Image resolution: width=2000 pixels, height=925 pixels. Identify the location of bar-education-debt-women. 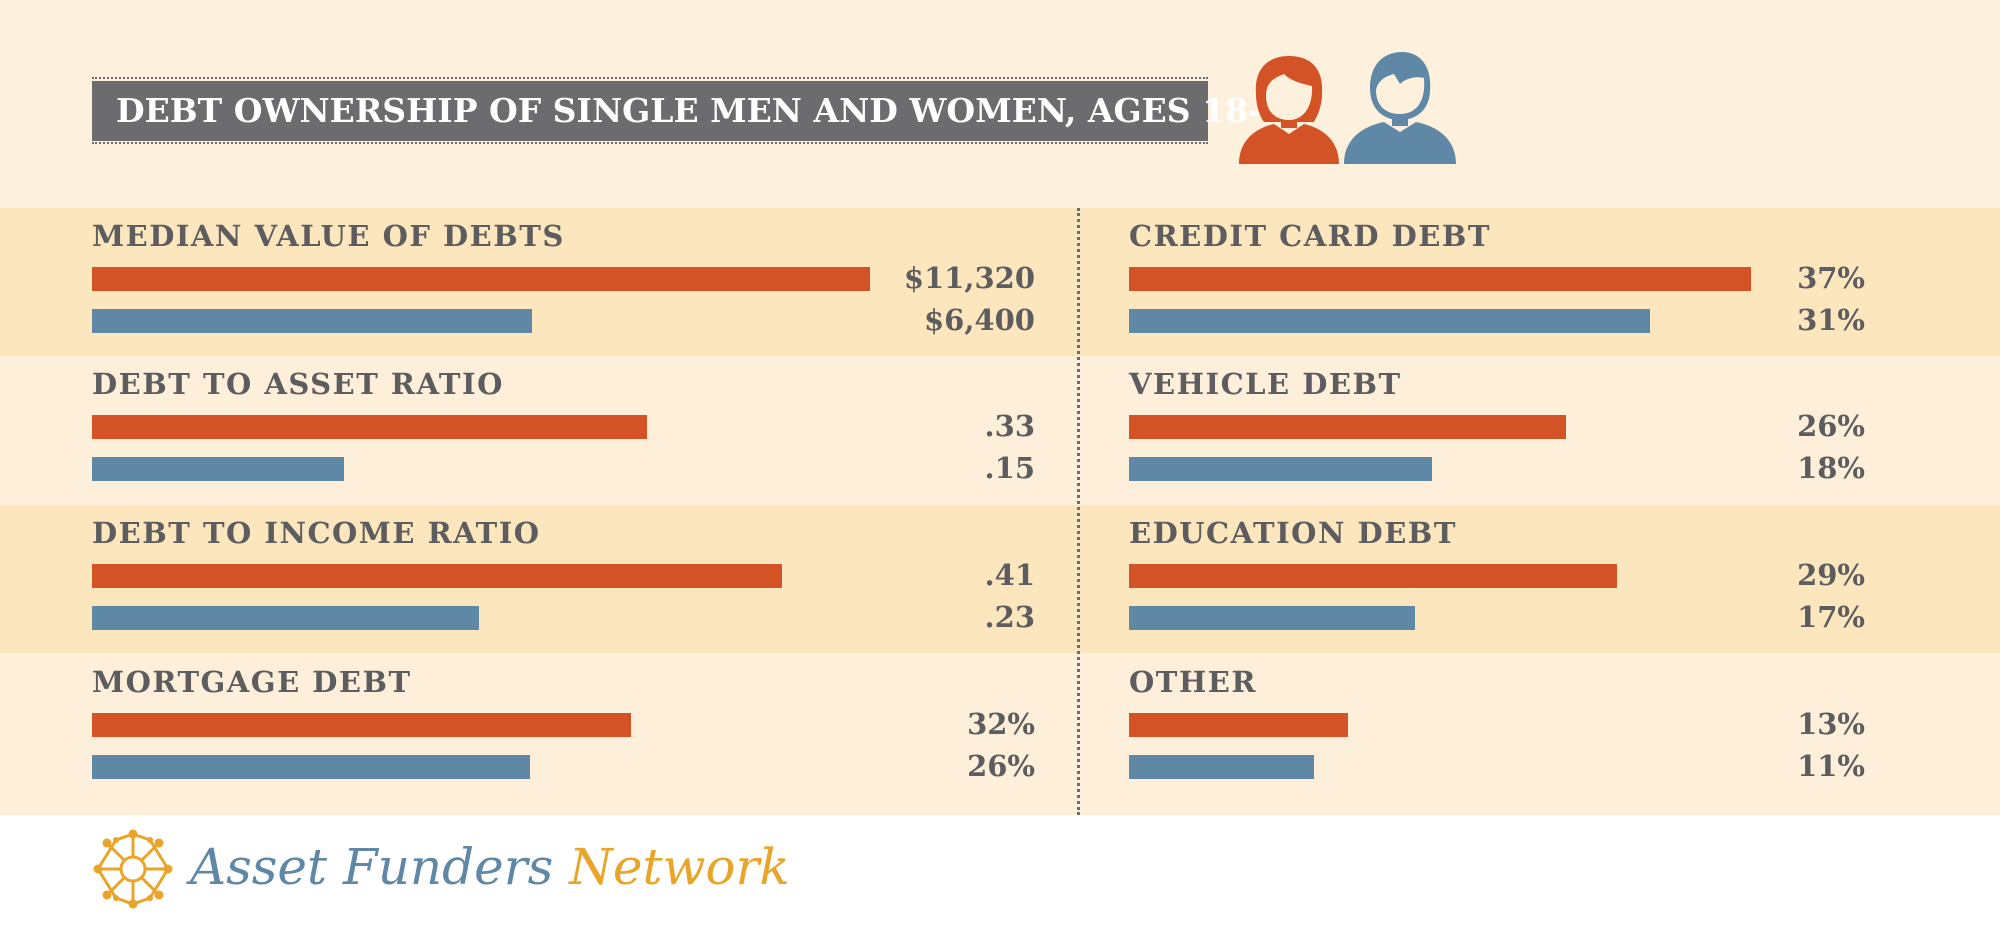
(1373, 576).